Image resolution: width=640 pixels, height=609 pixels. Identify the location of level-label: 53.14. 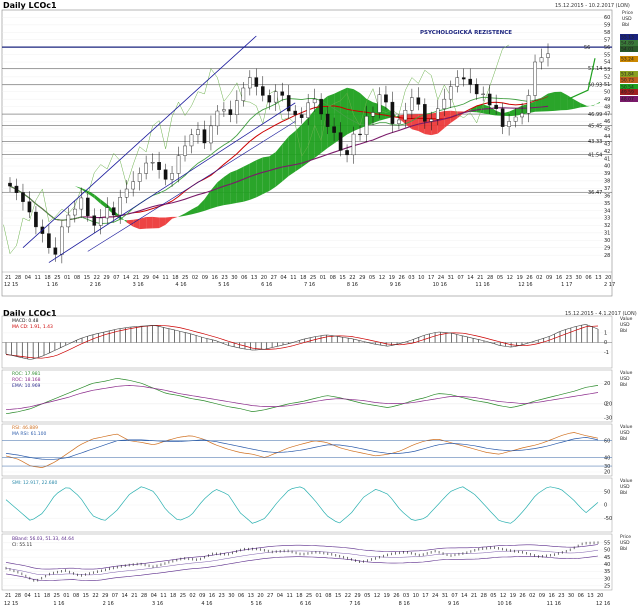
(595, 69).